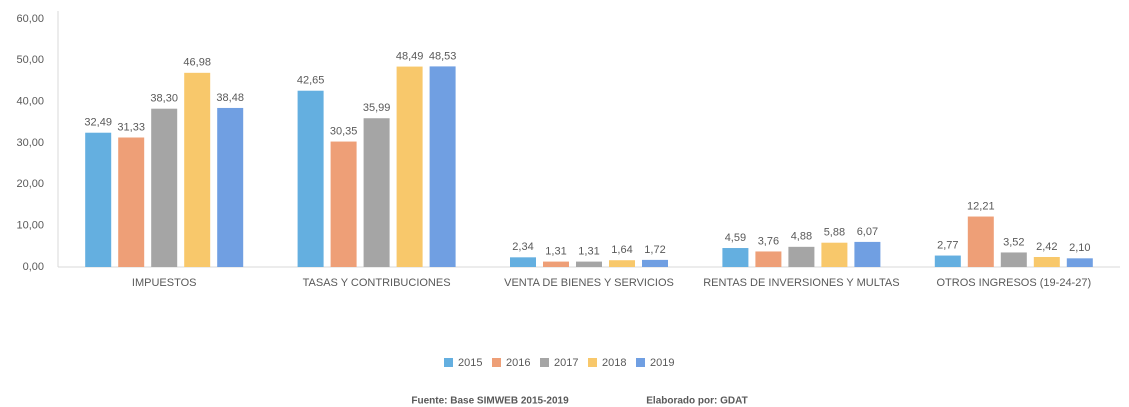 Image resolution: width=1129 pixels, height=407 pixels. I want to click on legend-label: 2019, so click(662, 363).